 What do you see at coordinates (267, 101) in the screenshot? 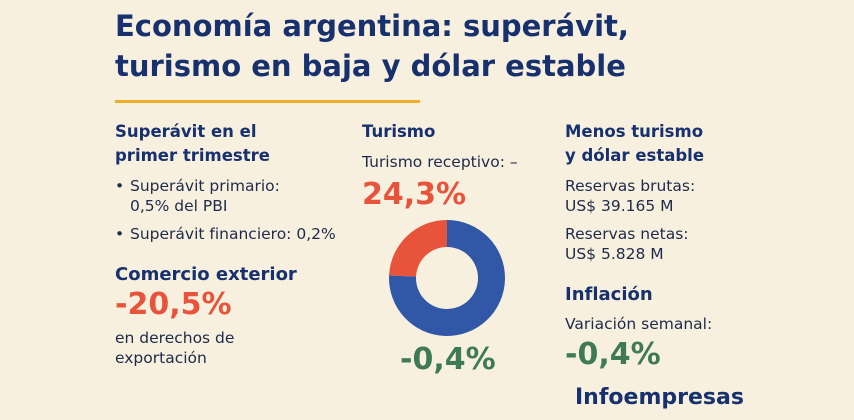
I see `title-rule` at bounding box center [267, 101].